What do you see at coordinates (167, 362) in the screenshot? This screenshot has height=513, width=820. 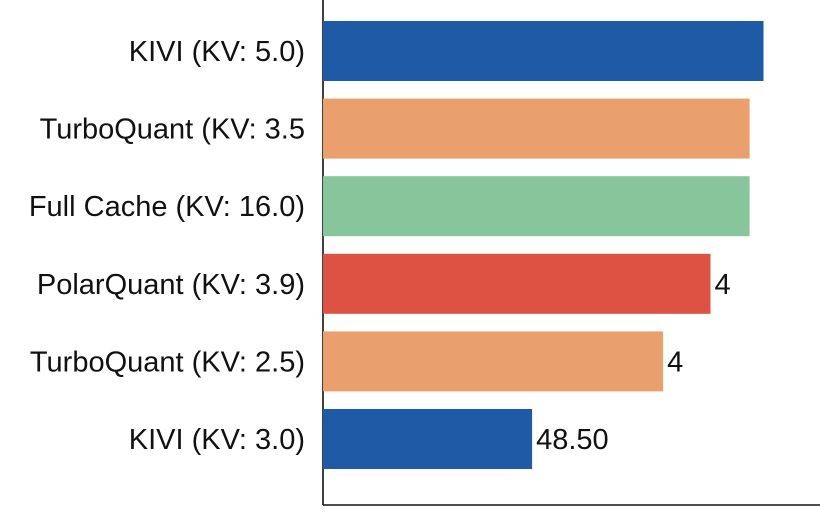 I see `category-label-4: TurboQuant (KV: 2.5)` at bounding box center [167, 362].